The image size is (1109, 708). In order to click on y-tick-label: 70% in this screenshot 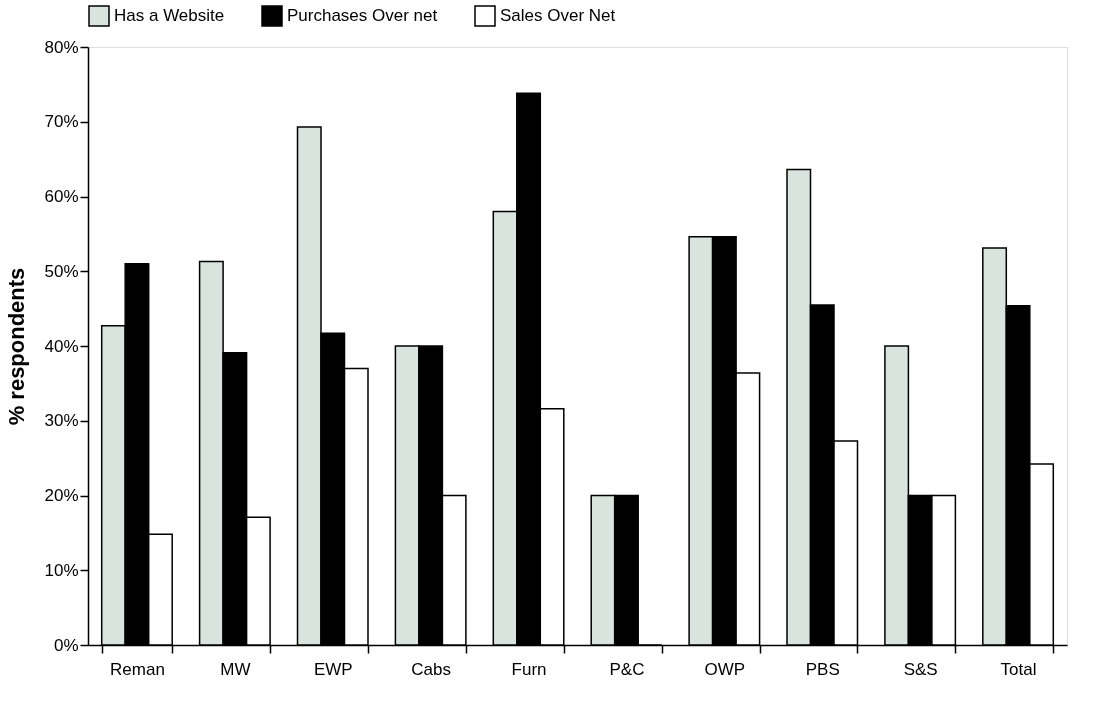, I will do `click(61, 122)`.